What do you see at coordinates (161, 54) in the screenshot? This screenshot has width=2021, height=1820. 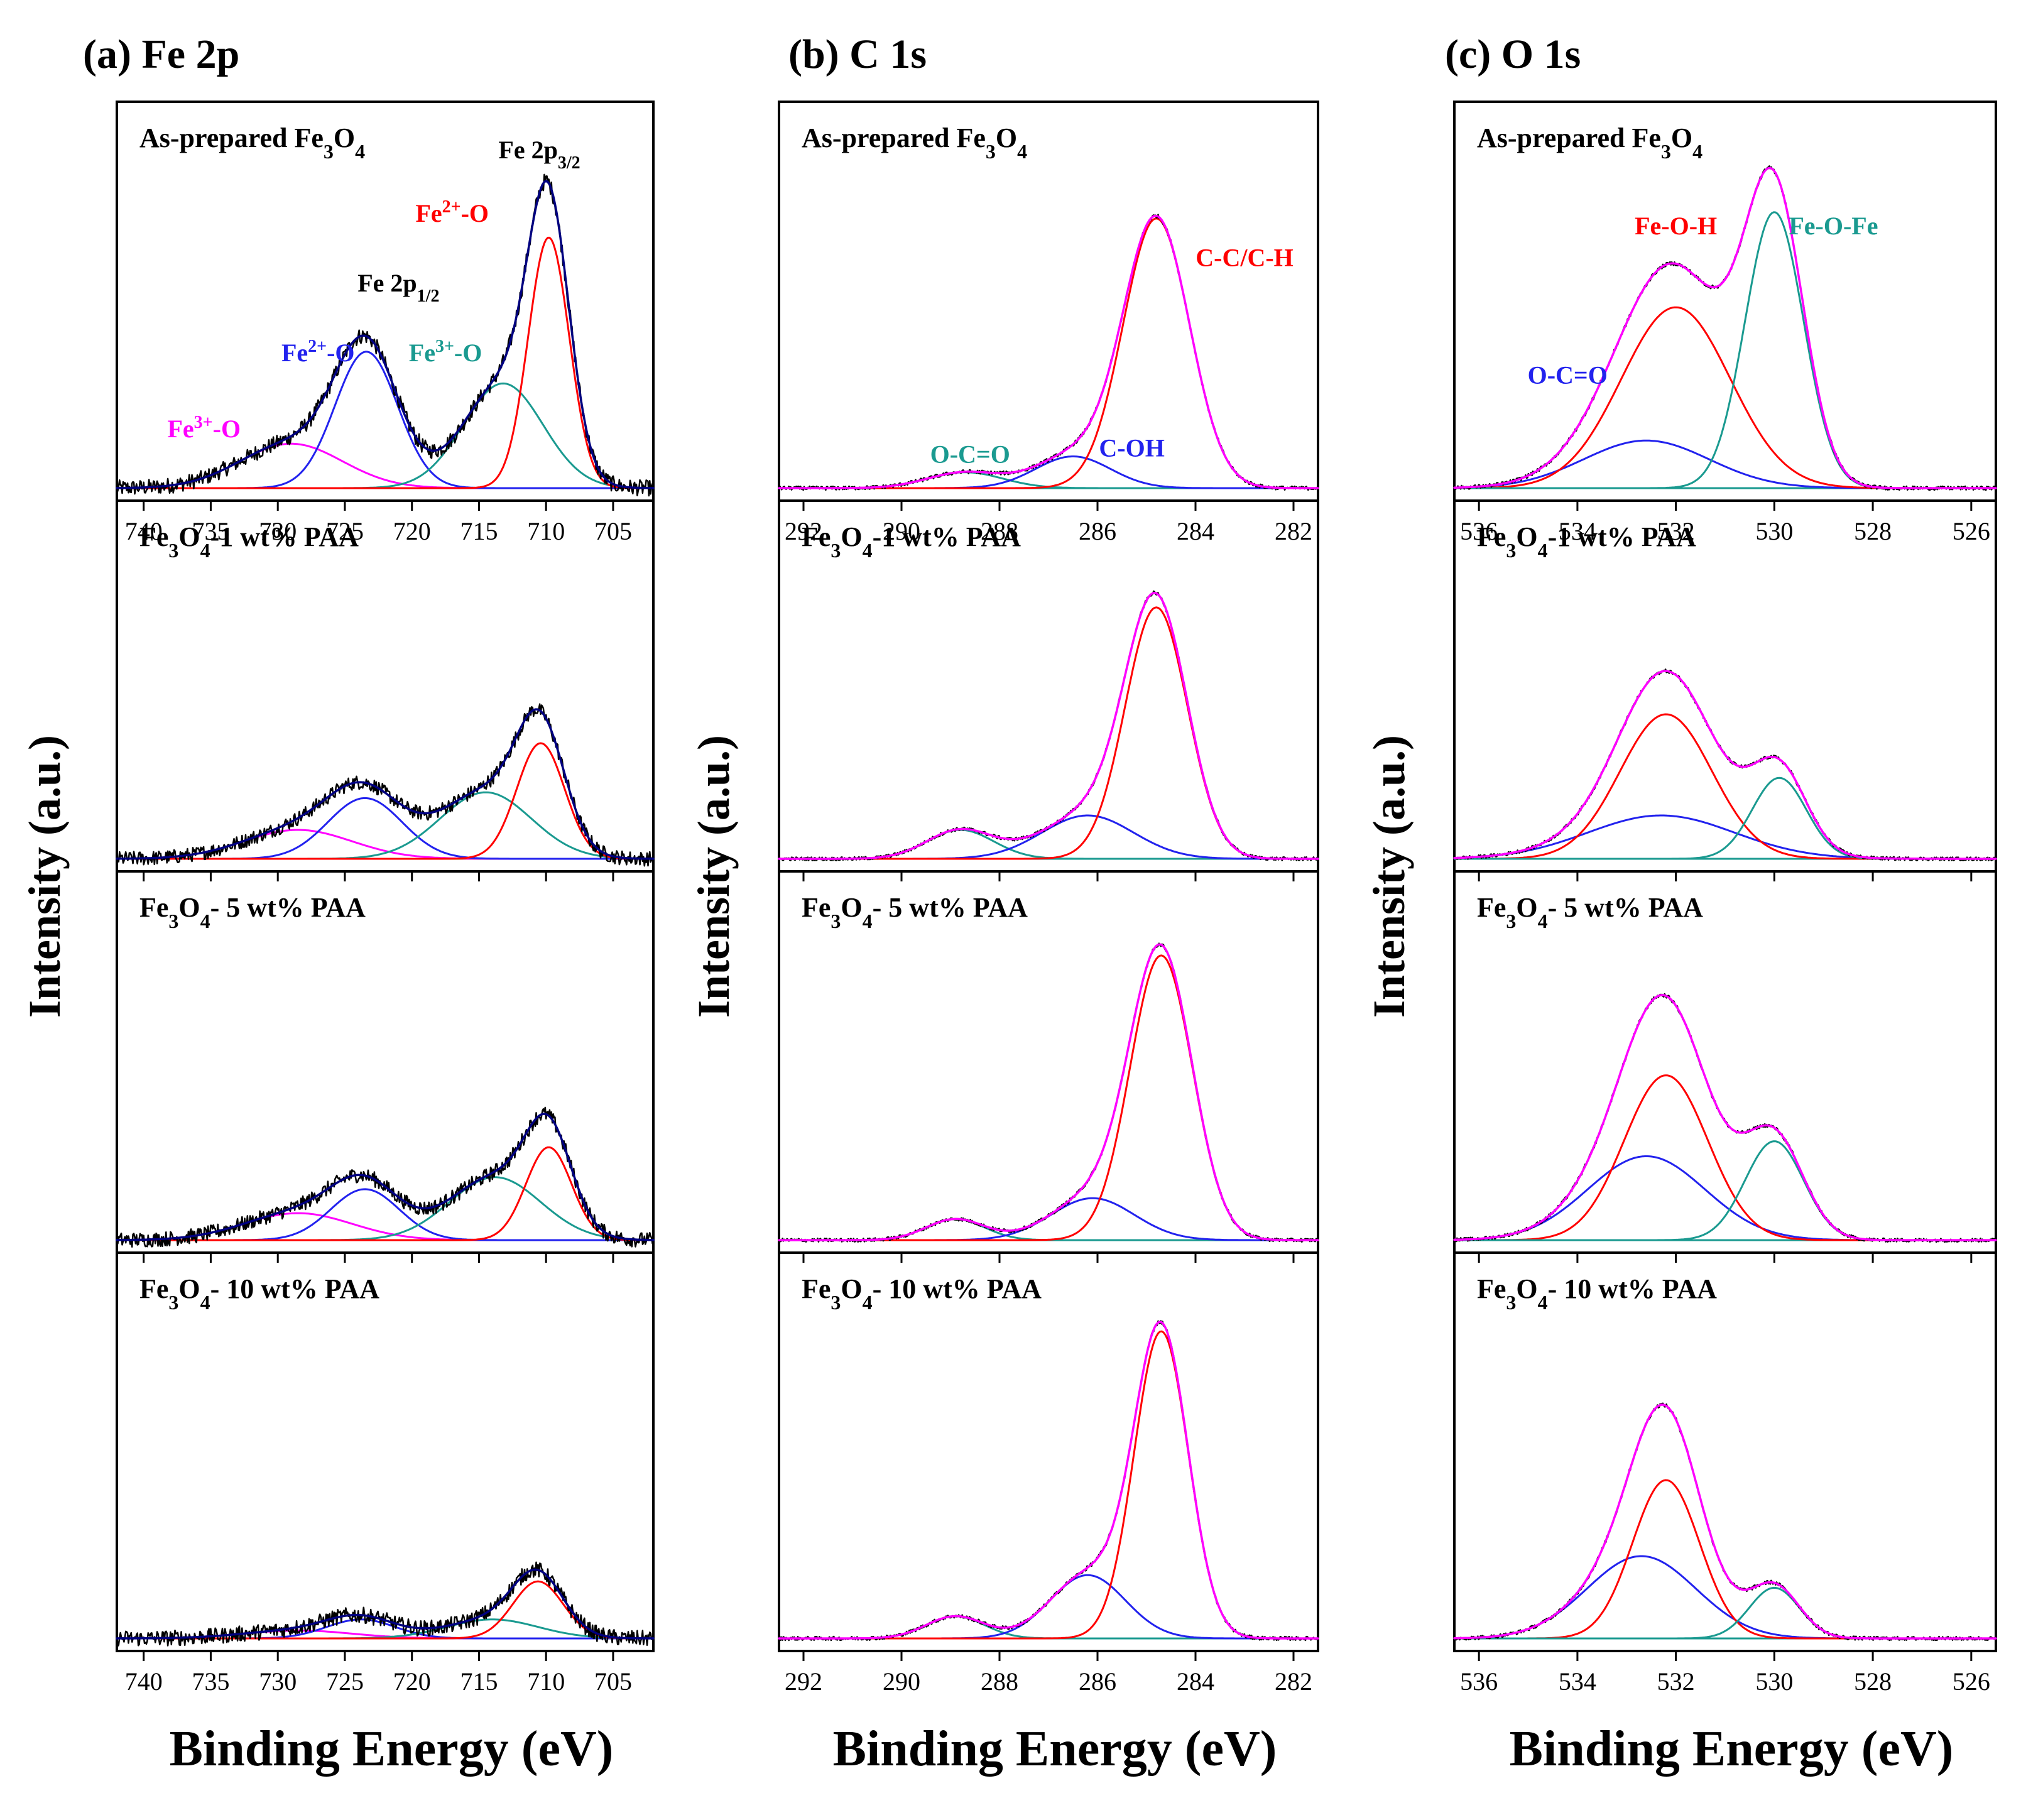 I see `panel-title-fe-2p: (a) Fe 2p` at bounding box center [161, 54].